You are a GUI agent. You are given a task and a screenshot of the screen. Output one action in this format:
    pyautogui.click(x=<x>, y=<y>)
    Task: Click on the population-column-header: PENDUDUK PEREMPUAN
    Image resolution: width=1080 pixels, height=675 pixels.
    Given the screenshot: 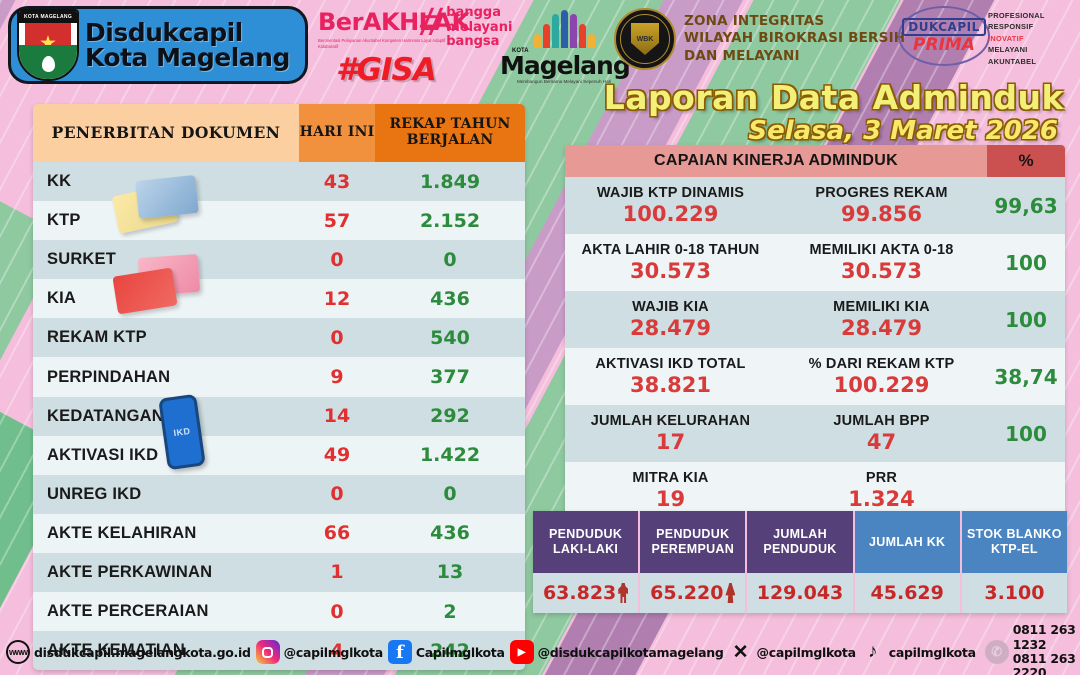 What is the action you would take?
    pyautogui.click(x=694, y=542)
    